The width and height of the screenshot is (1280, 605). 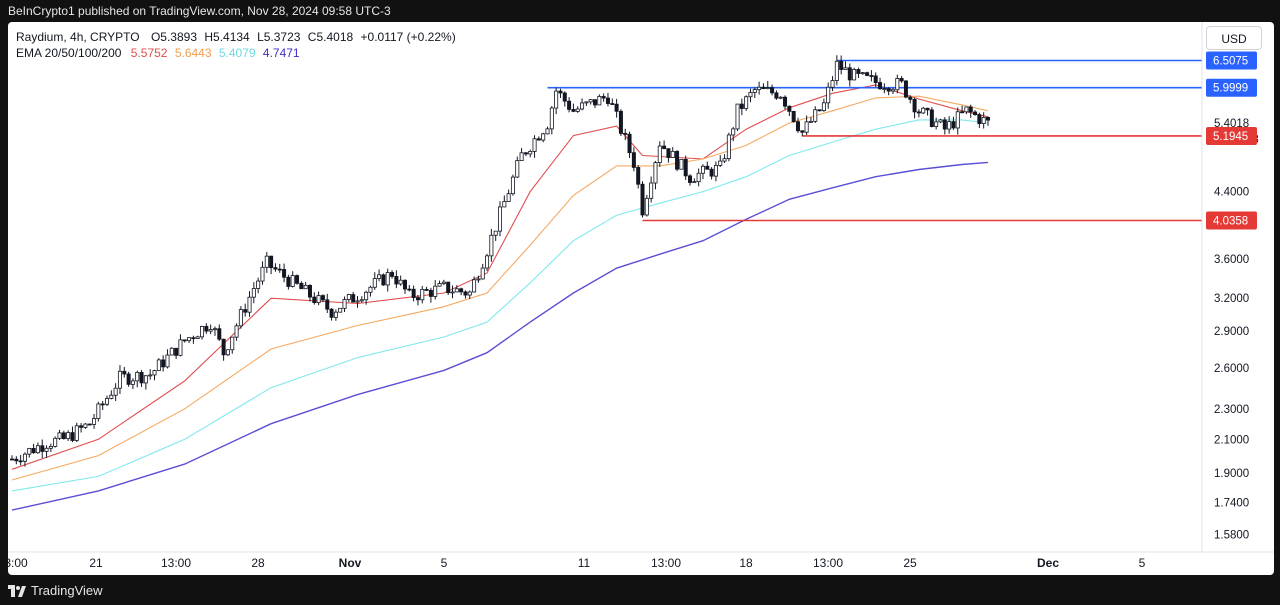 What do you see at coordinates (1231, 124) in the screenshot?
I see `current-price-label: 5.4018` at bounding box center [1231, 124].